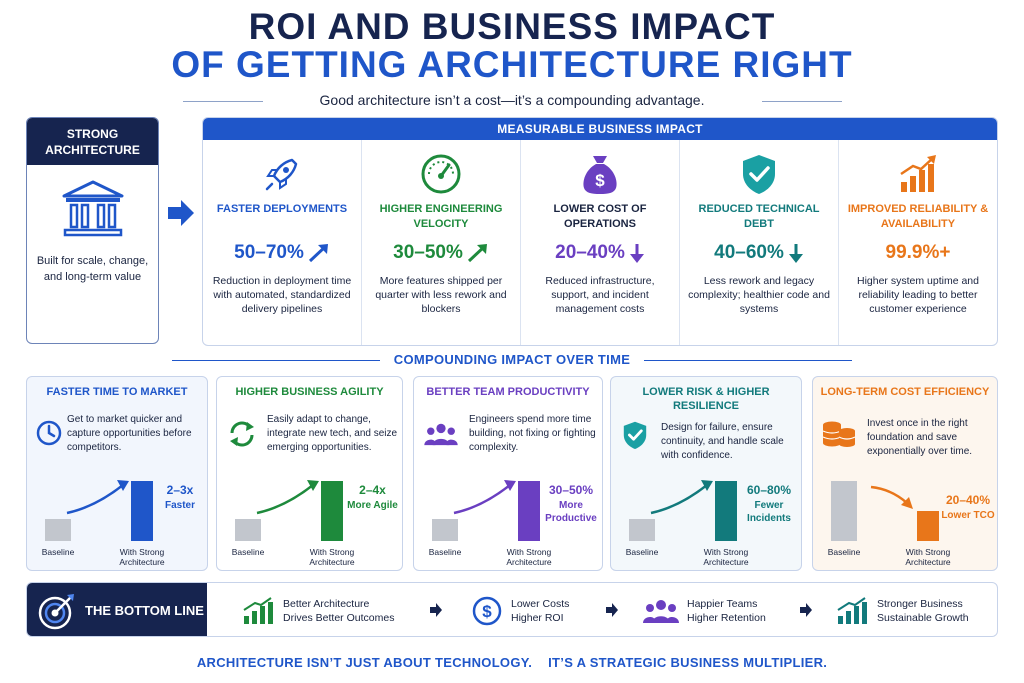 Image resolution: width=1024 pixels, height=683 pixels. What do you see at coordinates (49, 435) in the screenshot?
I see `clock-icon` at bounding box center [49, 435].